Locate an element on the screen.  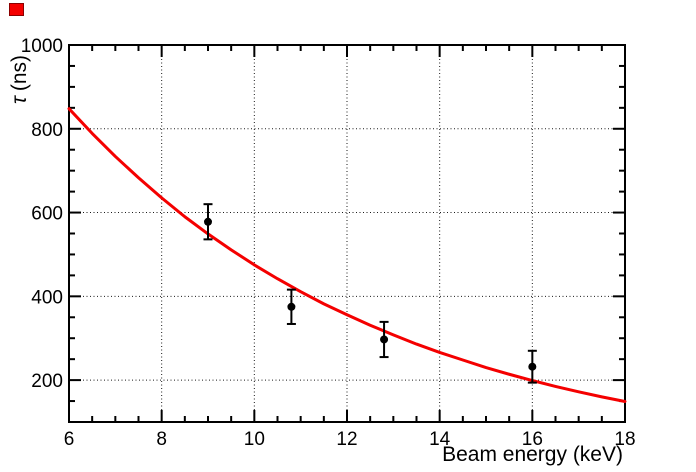
x-tick-label: 6 is located at coordinates (69, 439).